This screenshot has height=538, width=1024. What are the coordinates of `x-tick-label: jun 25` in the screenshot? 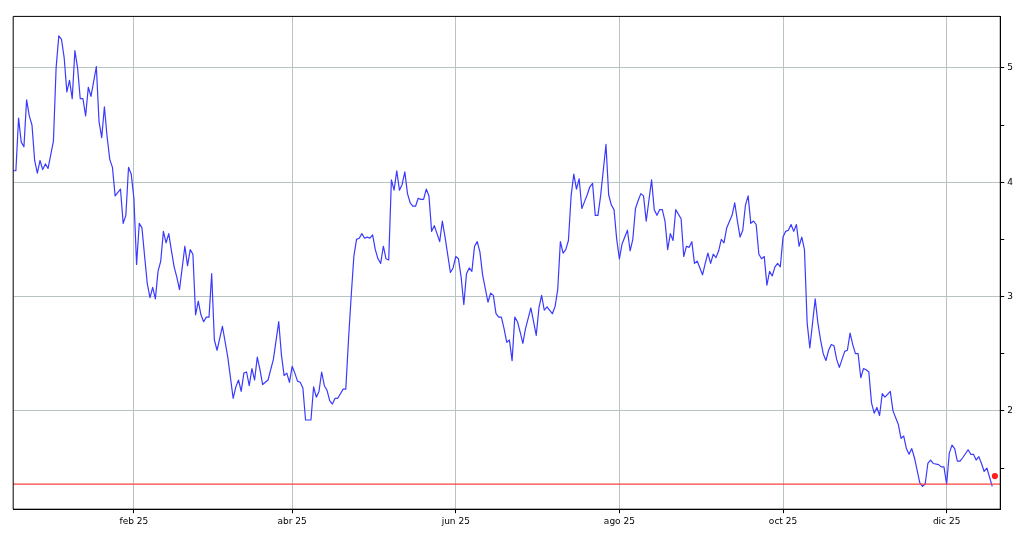 It's located at (455, 520).